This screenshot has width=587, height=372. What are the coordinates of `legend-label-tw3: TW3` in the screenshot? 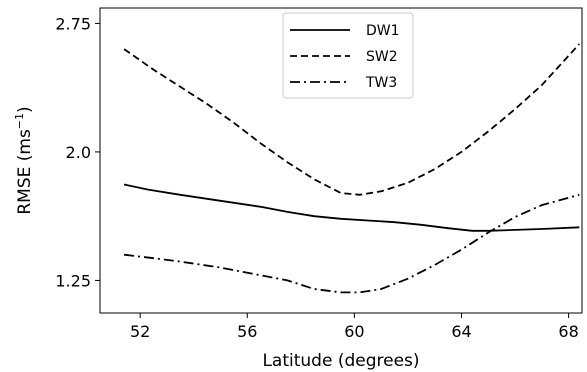 It's located at (381, 83).